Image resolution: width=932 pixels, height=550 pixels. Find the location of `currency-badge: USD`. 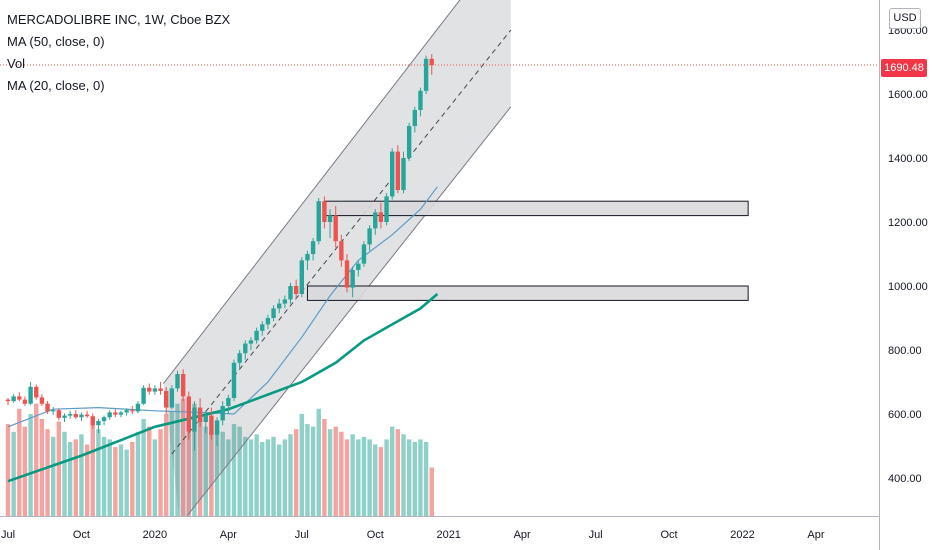

currency-badge: USD is located at coordinates (905, 18).